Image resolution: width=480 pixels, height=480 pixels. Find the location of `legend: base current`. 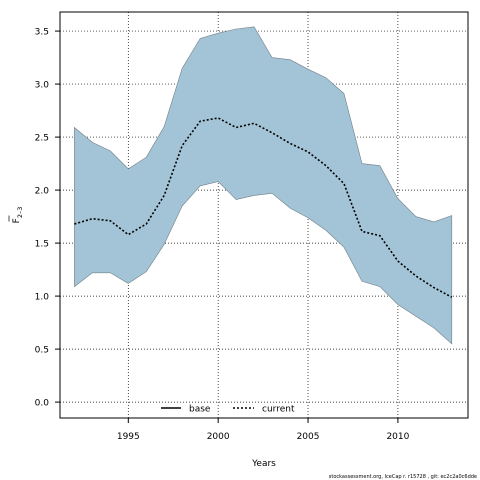

legend: base current is located at coordinates (228, 410).